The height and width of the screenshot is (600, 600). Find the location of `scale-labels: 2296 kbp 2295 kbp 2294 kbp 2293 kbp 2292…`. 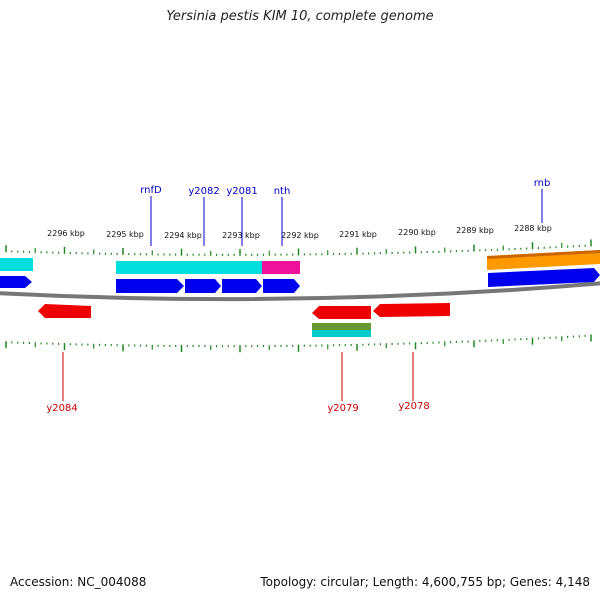

scale-labels: 2296 kbp 2295 kbp 2294 kbp 2293 kbp 2292… is located at coordinates (299, 232).